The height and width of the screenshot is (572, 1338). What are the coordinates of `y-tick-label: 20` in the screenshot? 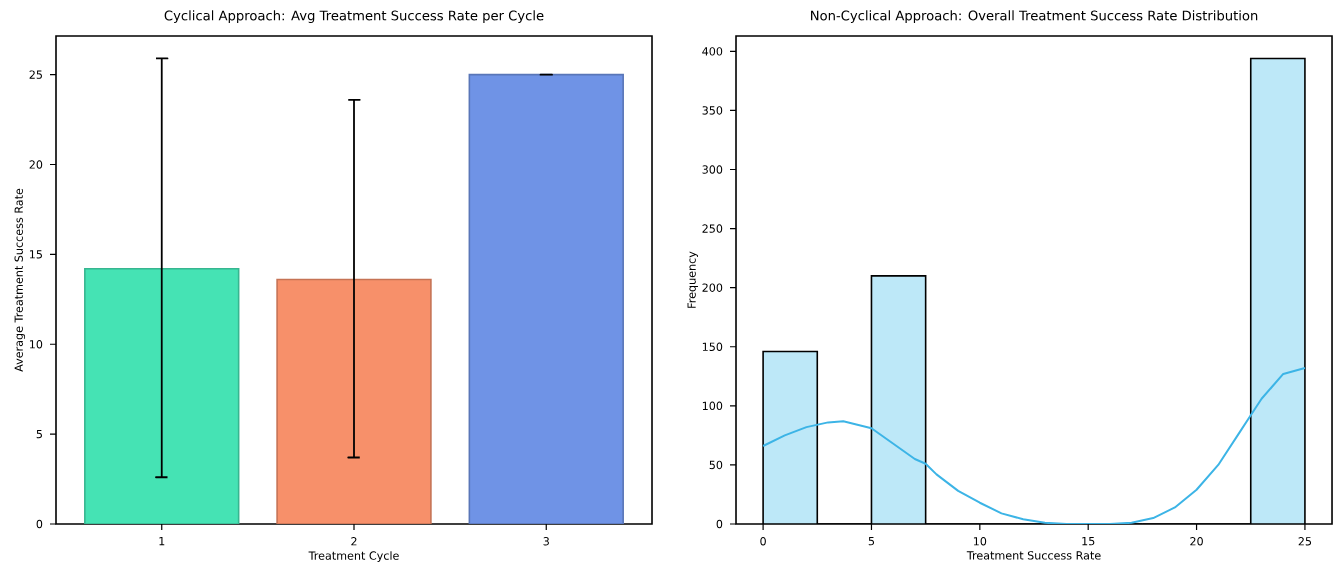 It's located at (36, 164).